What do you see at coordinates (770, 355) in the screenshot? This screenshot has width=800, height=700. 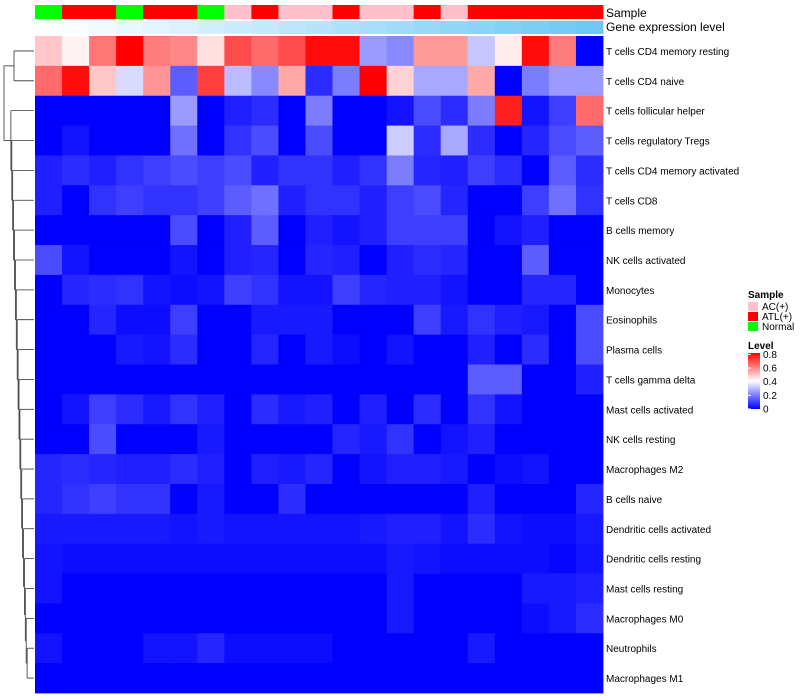 I see `legend-level-tick-label: 0.8` at bounding box center [770, 355].